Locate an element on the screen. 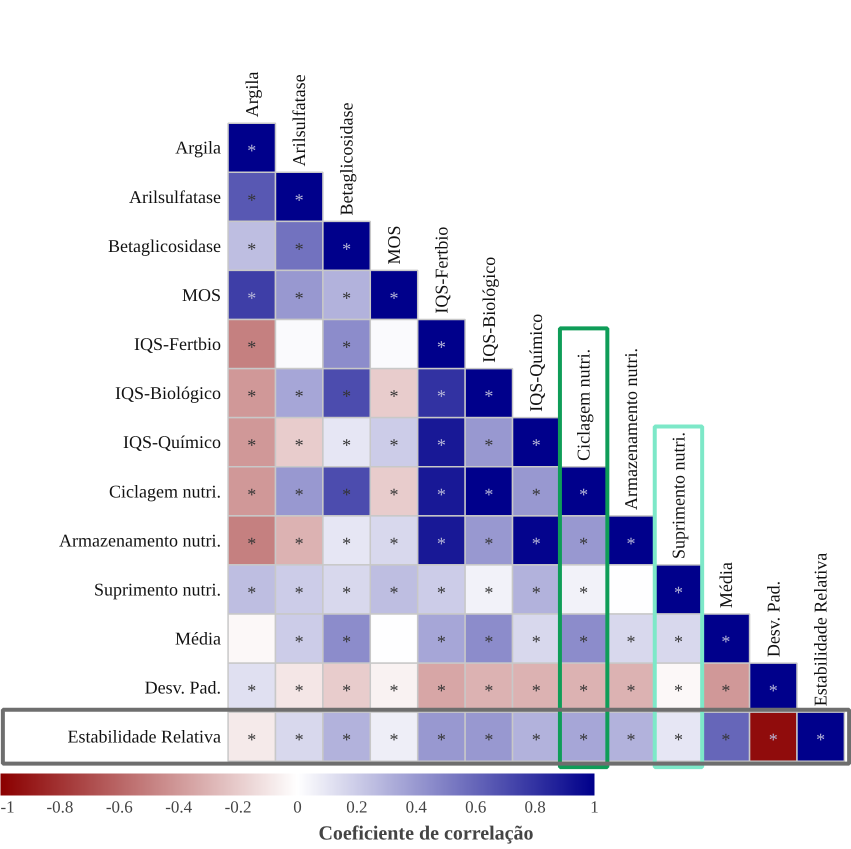 The width and height of the screenshot is (851, 849). y-tick-label: Estabilidade Relativa is located at coordinates (144, 736).